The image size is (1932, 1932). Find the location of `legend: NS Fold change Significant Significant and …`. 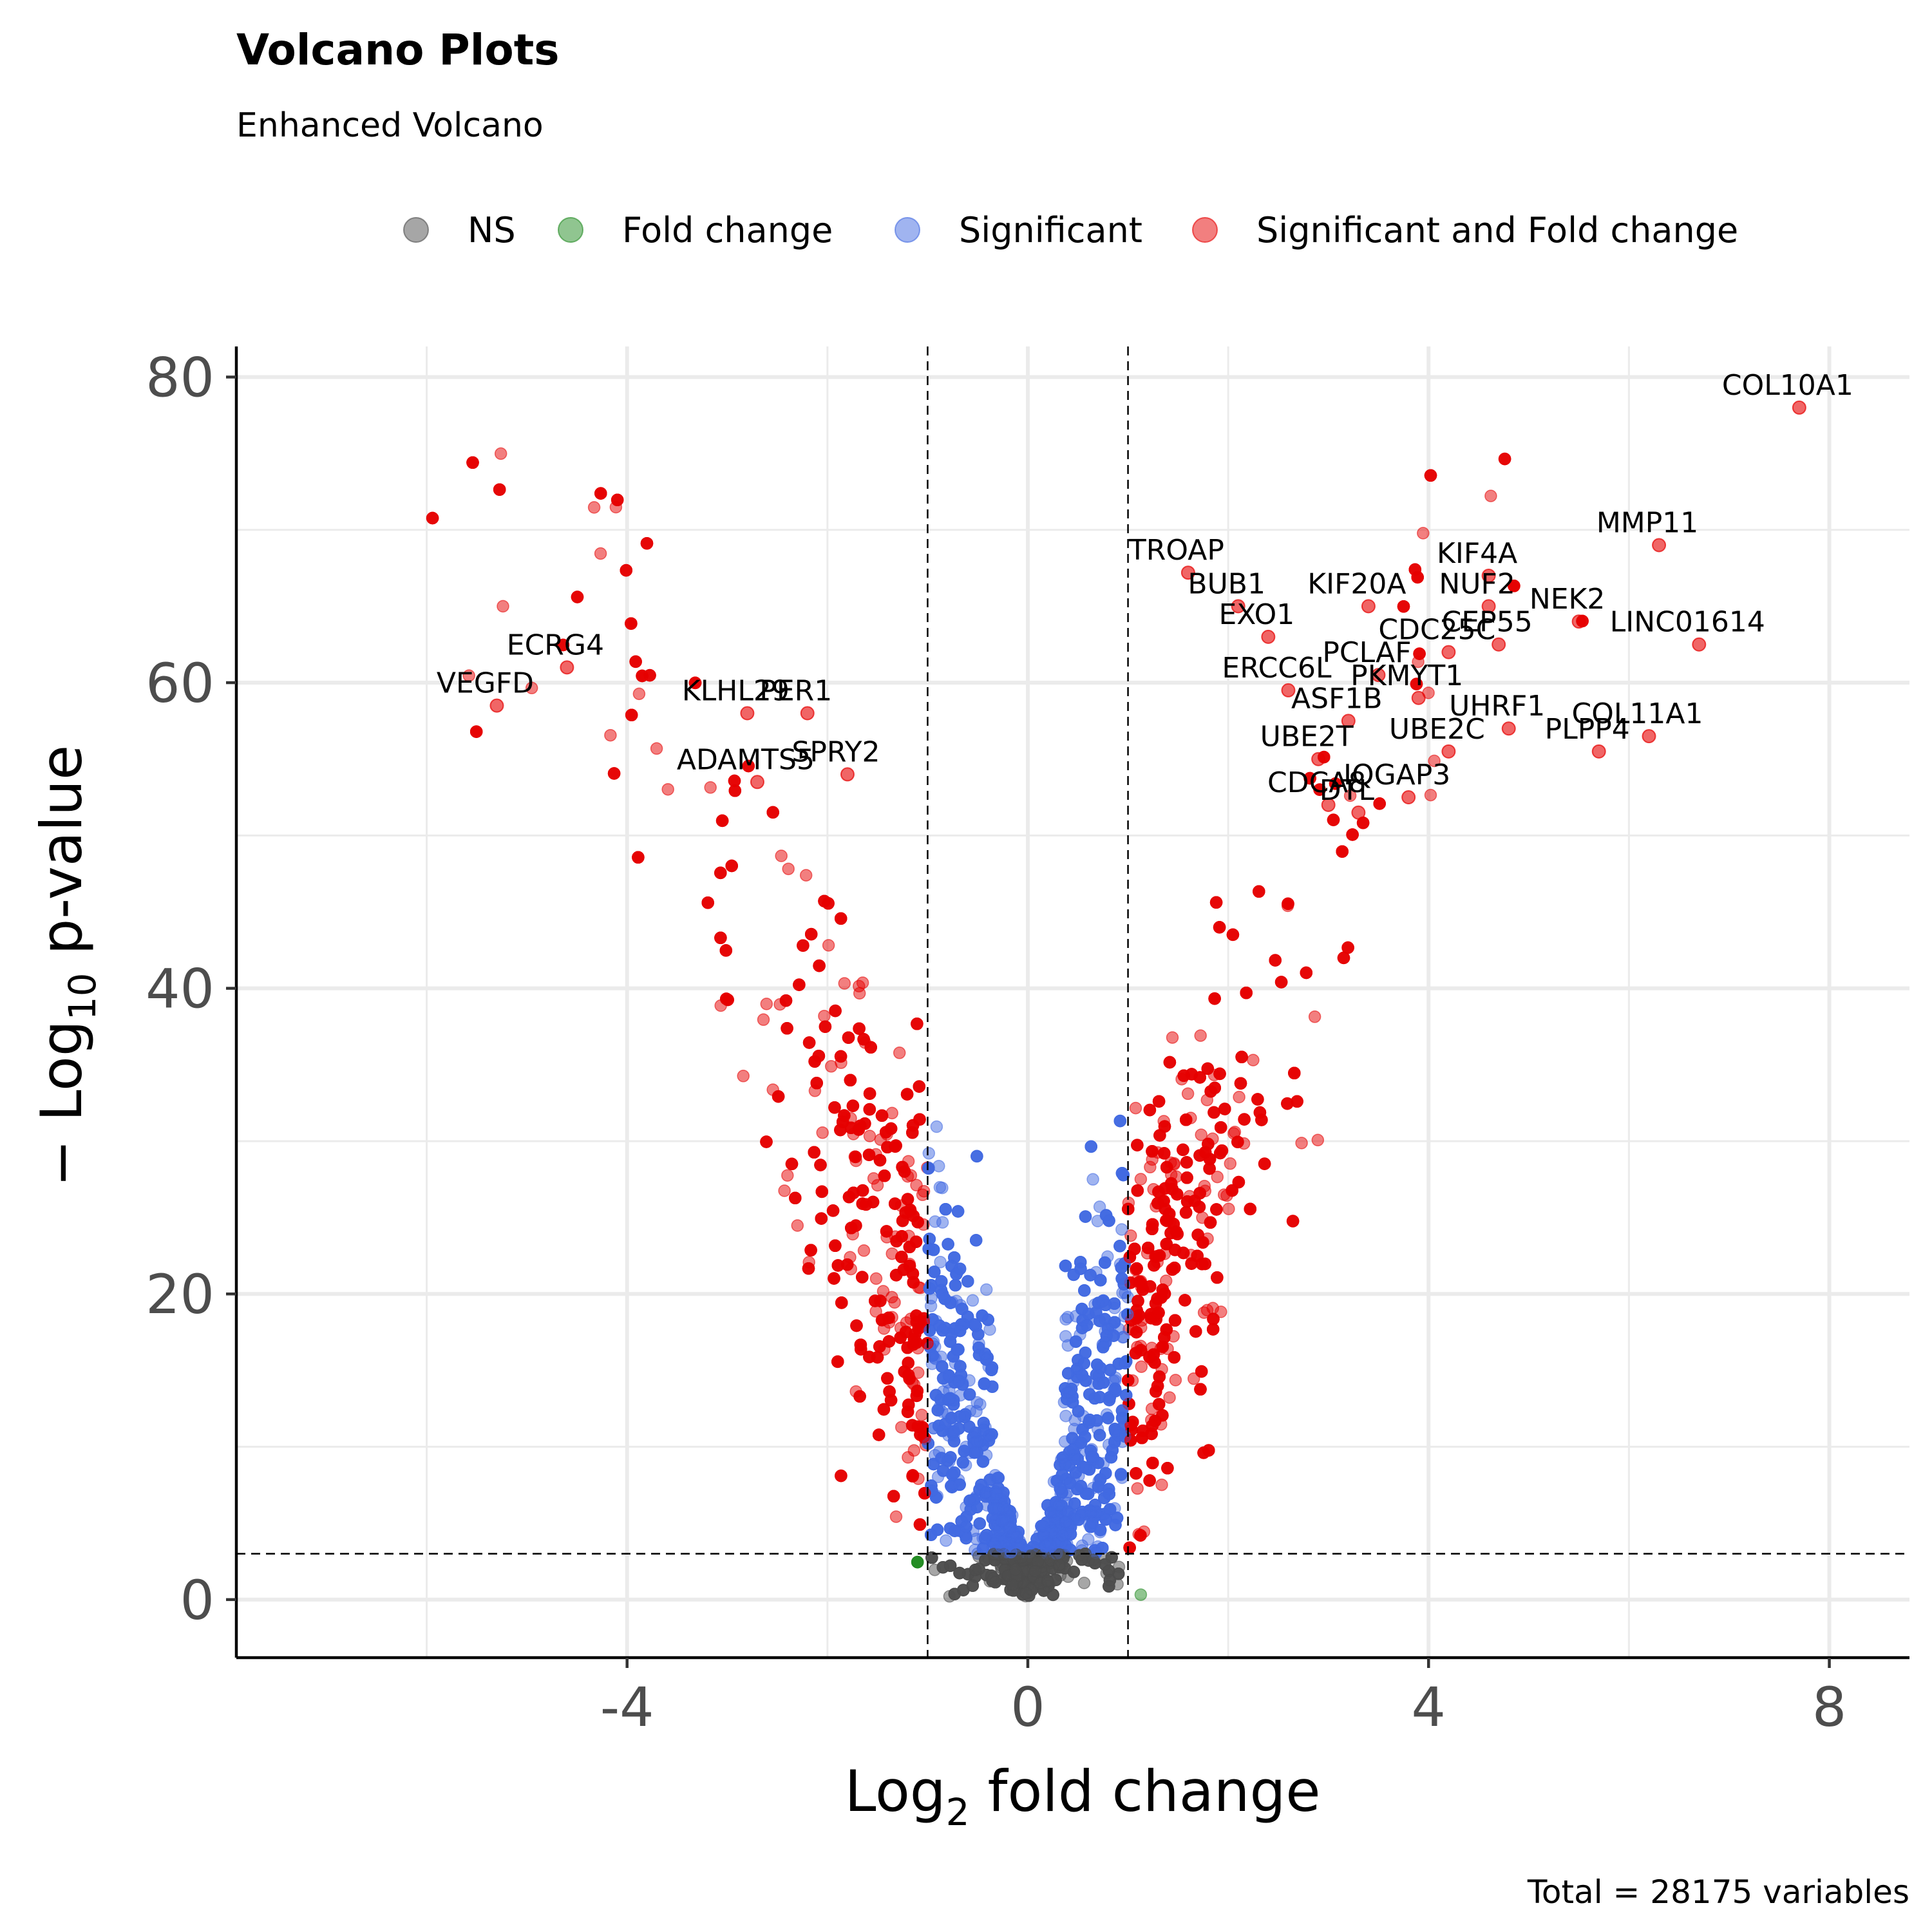

legend: NS Fold change Significant Significant and … is located at coordinates (1070, 231).